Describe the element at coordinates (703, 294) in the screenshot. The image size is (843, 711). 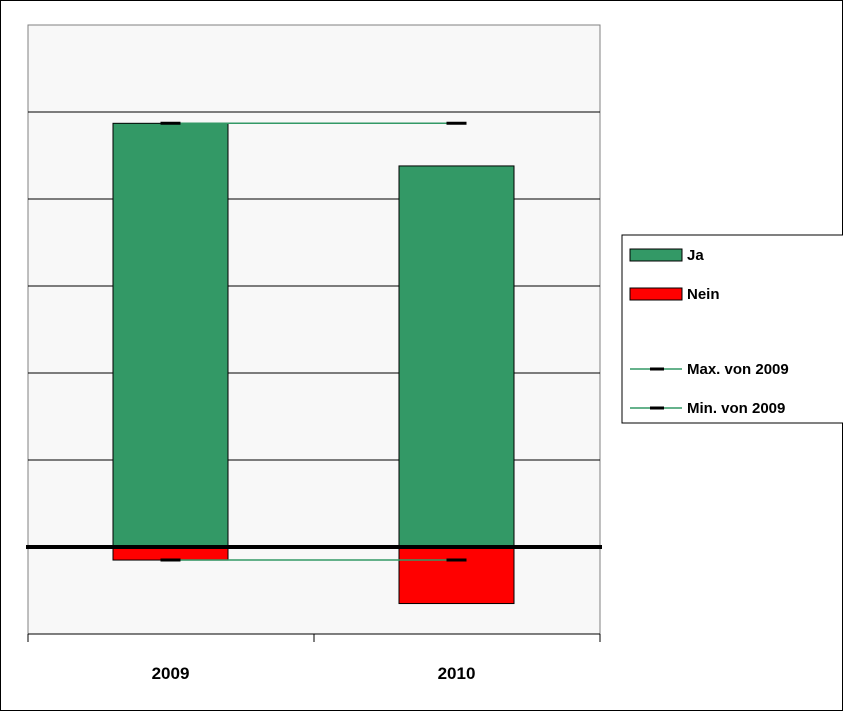
I see `legend-item-nein-label: Nein` at that location.